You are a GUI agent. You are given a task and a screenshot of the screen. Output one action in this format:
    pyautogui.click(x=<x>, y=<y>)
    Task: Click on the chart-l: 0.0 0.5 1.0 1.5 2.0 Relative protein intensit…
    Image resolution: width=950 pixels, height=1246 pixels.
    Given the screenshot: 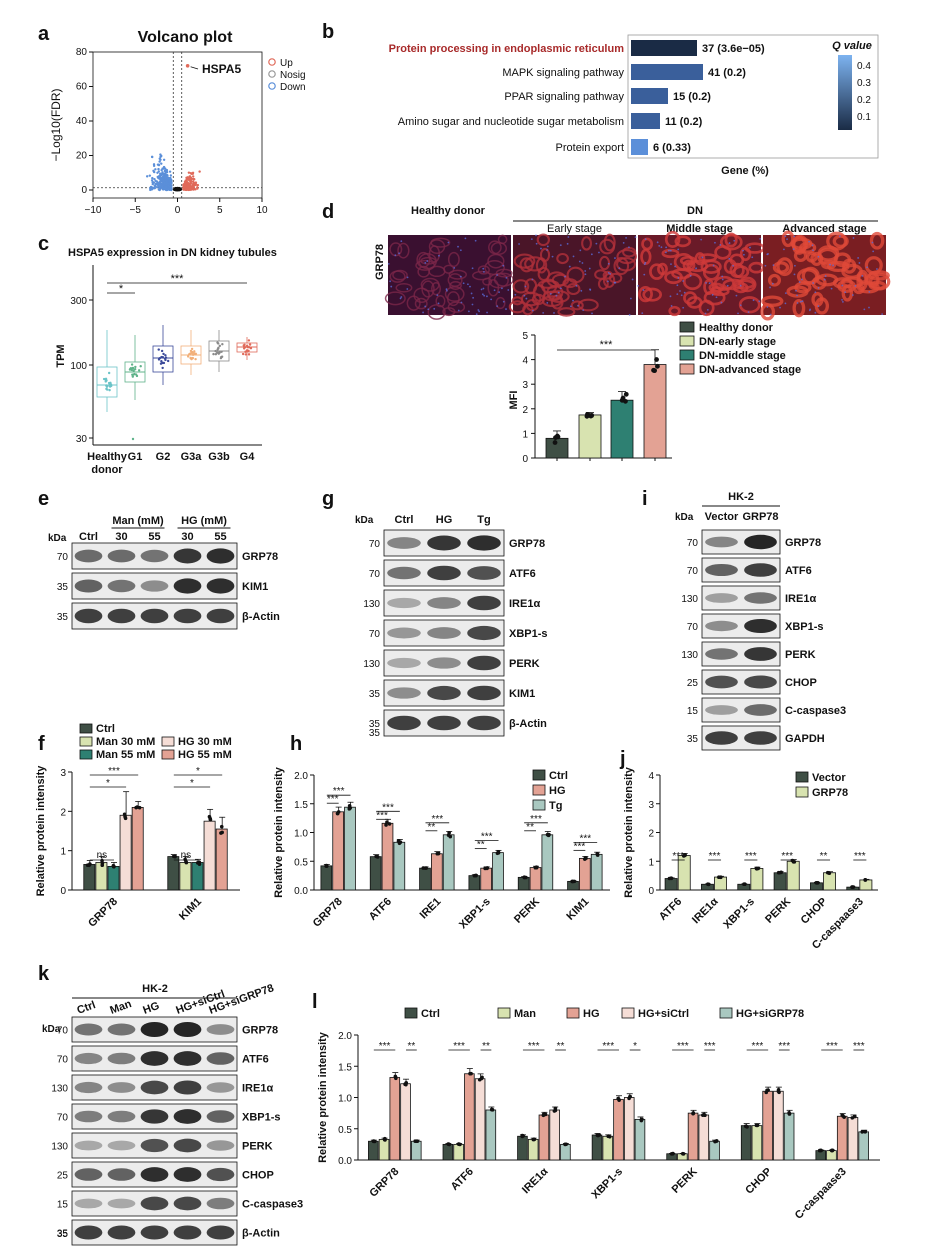 What is the action you would take?
    pyautogui.click(x=598, y=1114)
    